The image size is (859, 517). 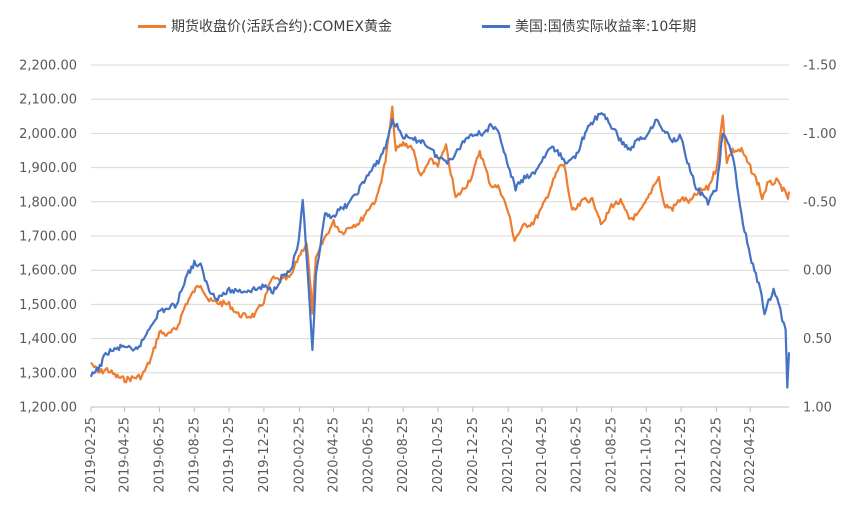 I want to click on legend-label-yield: 美国:国债实际收益率:10年期, so click(x=606, y=27).